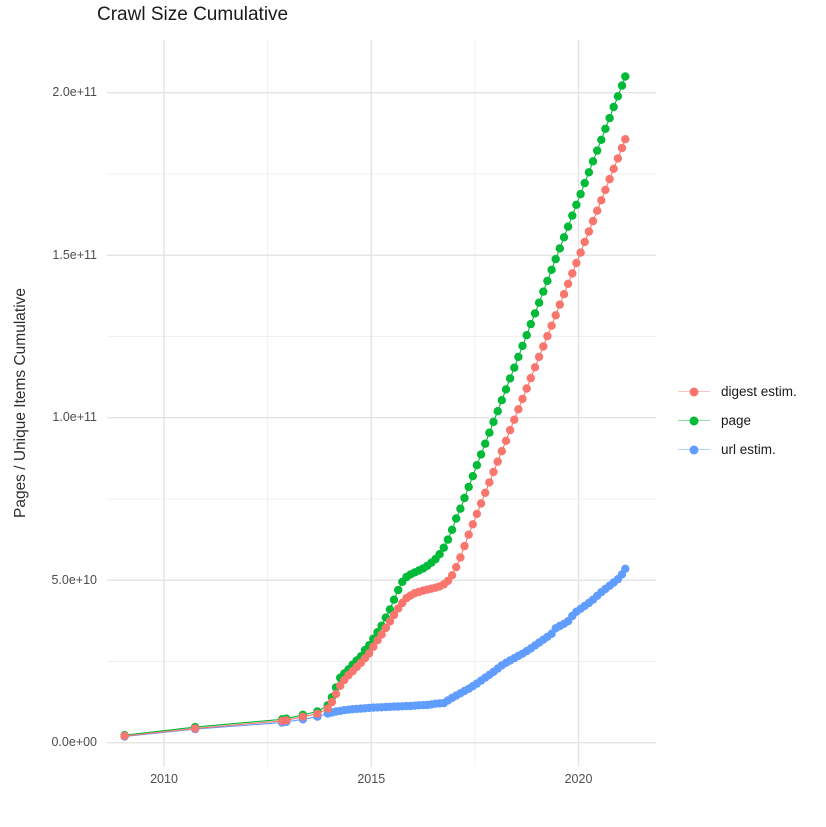 This screenshot has width=826, height=827. Describe the element at coordinates (74, 254) in the screenshot. I see `y-tick-label-1.5e+11: 1.5e+11` at that location.